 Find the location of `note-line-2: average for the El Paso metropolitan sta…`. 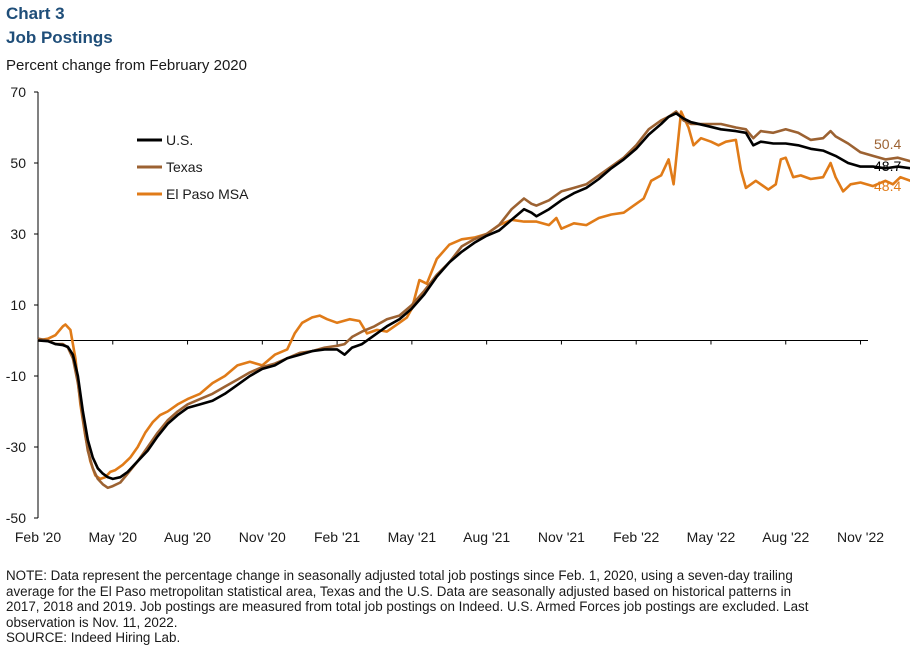

note-line-2: average for the El Paso metropolitan sta… is located at coordinates (399, 591).